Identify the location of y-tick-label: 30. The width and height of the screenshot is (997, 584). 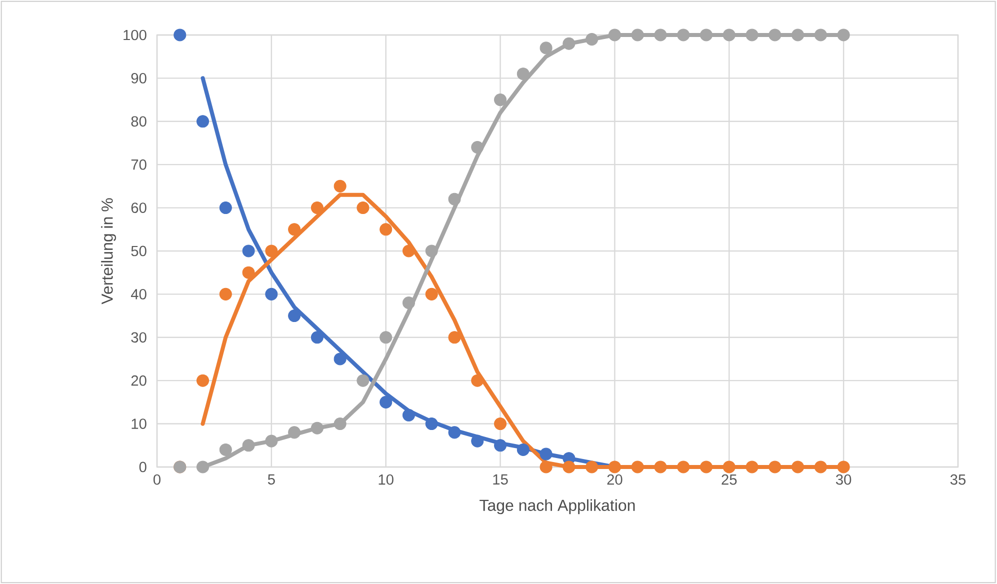
(138, 337).